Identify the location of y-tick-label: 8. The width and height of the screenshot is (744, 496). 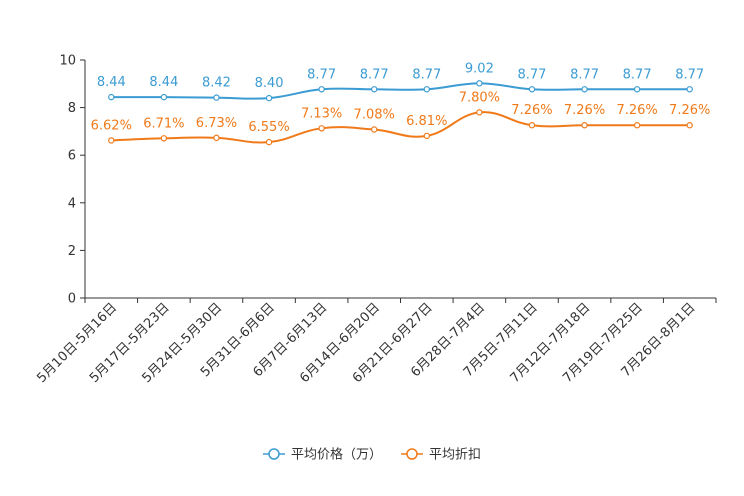
(72, 108).